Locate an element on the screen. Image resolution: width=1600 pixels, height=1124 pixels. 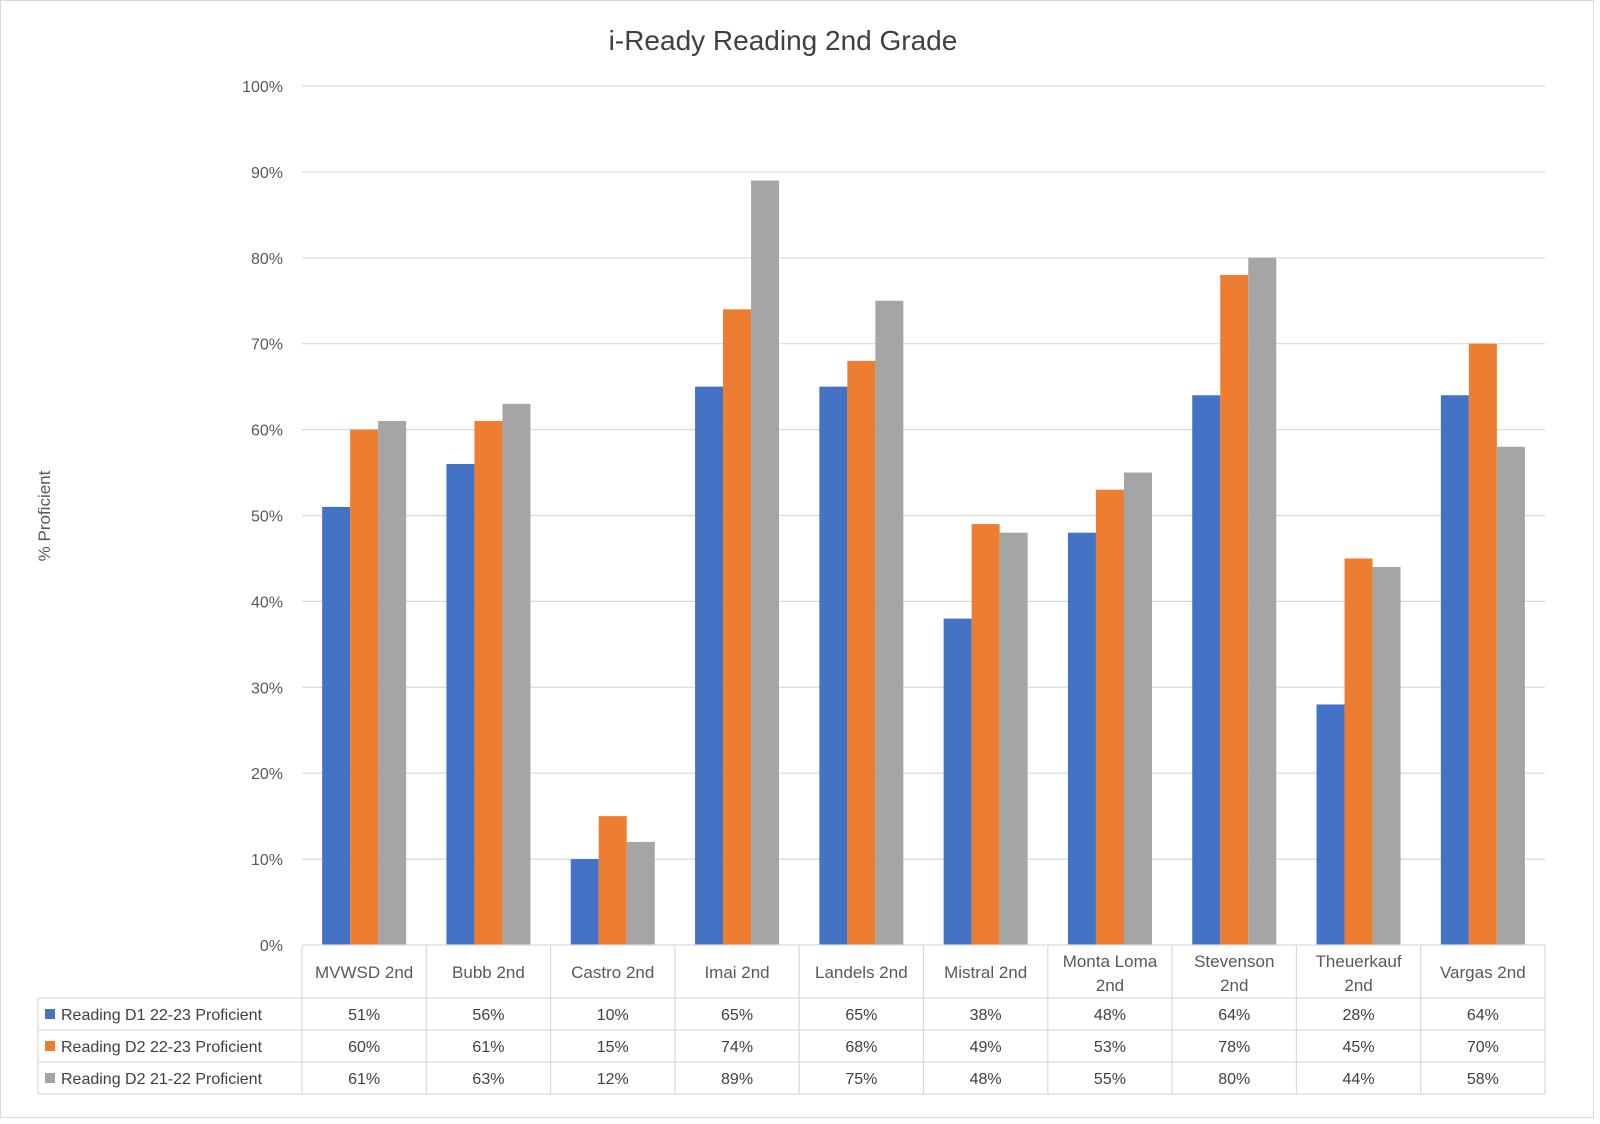
y-tick-labels: 0% 10% 20% 30% 40% 50% 60% 70% 80% 90% 100% is located at coordinates (262, 517).